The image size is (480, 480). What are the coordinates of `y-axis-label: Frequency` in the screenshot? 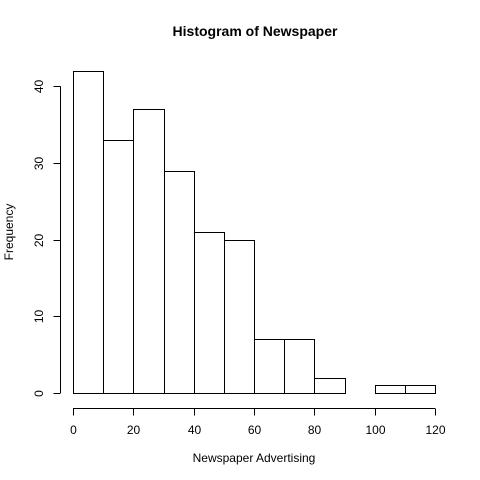 It's located at (9, 232).